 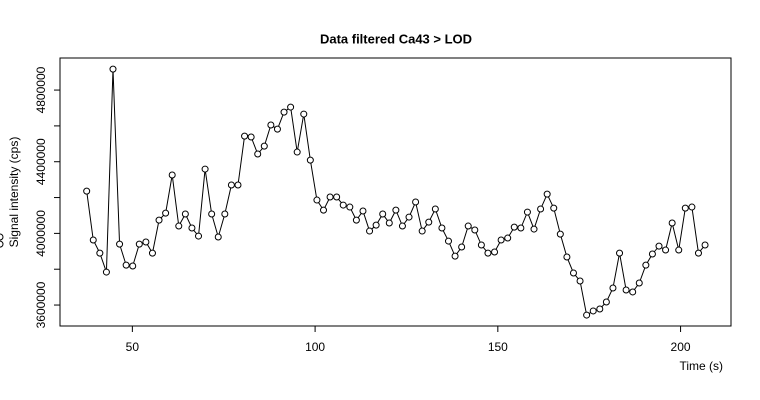 What do you see at coordinates (701, 366) in the screenshot?
I see `x-axis-label: Time (s)` at bounding box center [701, 366].